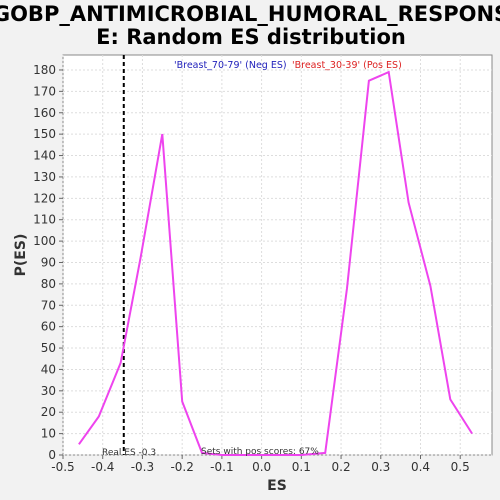 This screenshot has height=500, width=500. Describe the element at coordinates (251, 37) in the screenshot. I see `chart-title-line-2: E: Random ES distribution` at that location.